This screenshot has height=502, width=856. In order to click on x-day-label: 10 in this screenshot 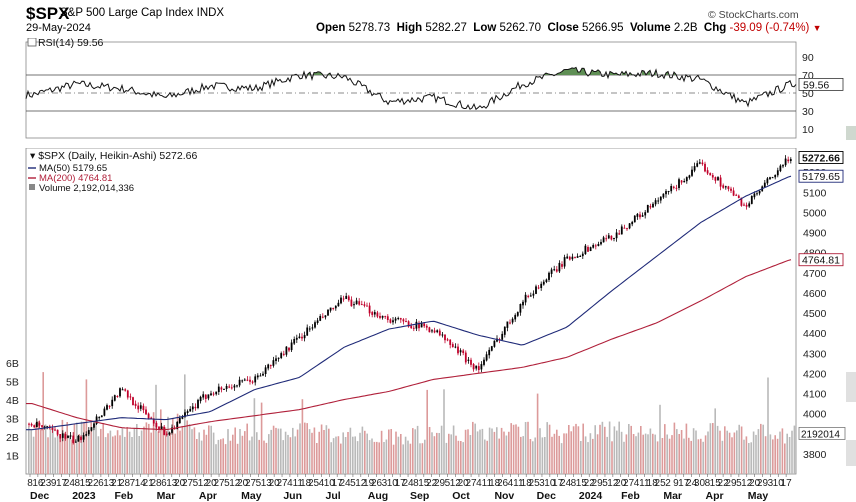, I will do `click(330, 483)`.